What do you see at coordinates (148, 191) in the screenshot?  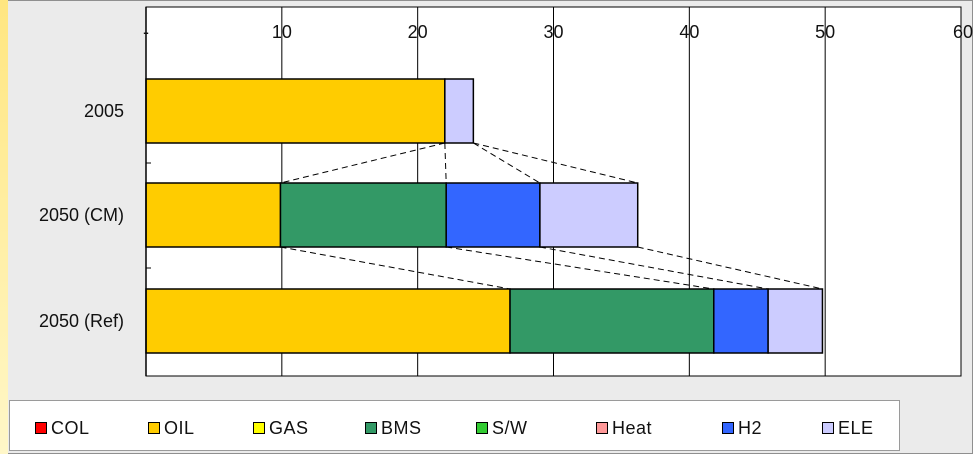 I see `axes` at bounding box center [148, 191].